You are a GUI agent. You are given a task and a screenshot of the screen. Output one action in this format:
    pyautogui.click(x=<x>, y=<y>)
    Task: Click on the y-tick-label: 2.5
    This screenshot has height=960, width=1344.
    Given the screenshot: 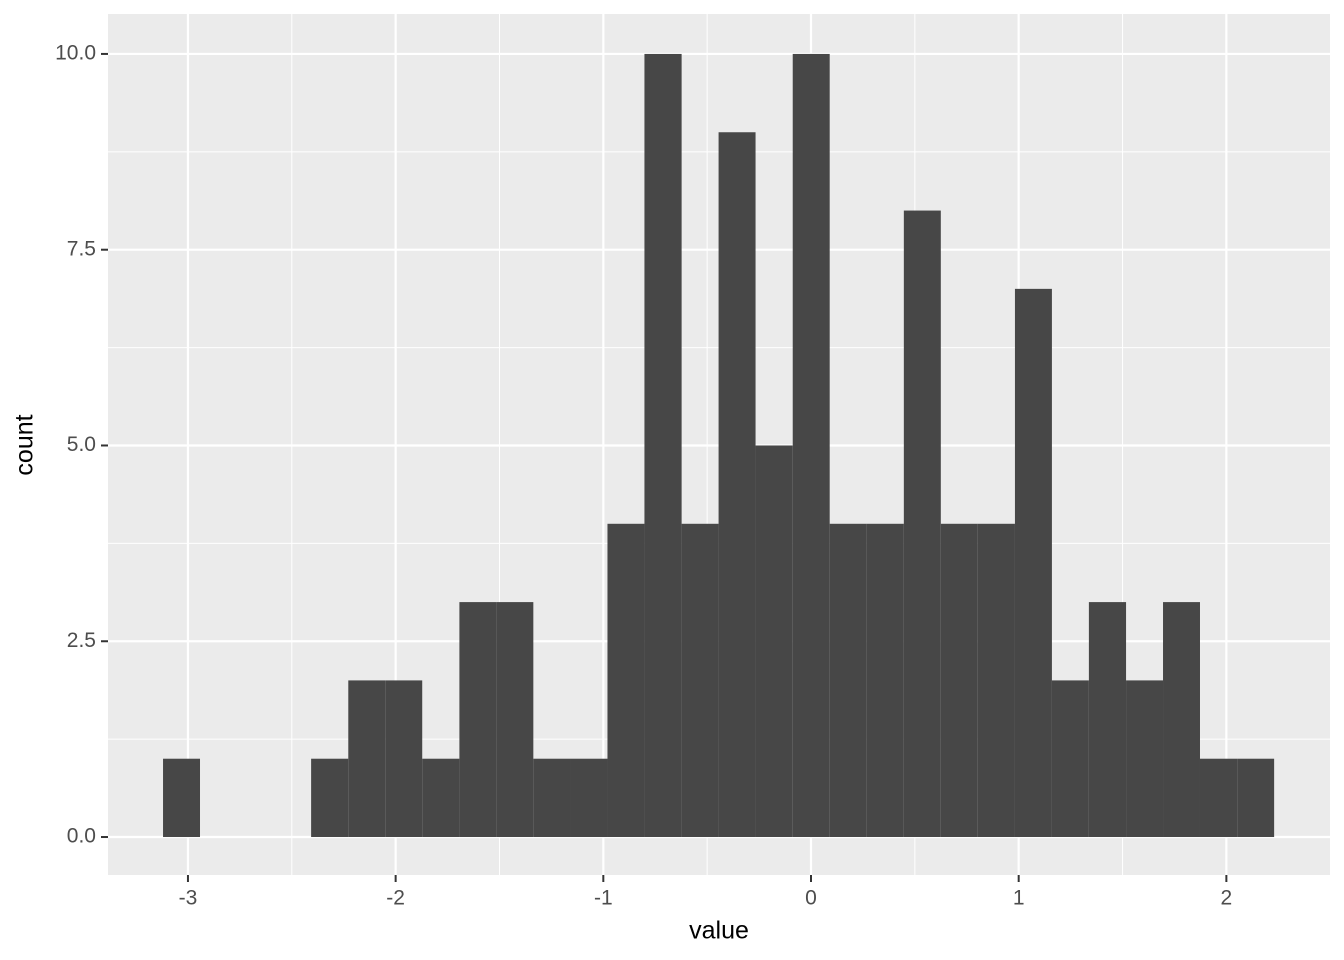 What is the action you would take?
    pyautogui.click(x=81, y=640)
    